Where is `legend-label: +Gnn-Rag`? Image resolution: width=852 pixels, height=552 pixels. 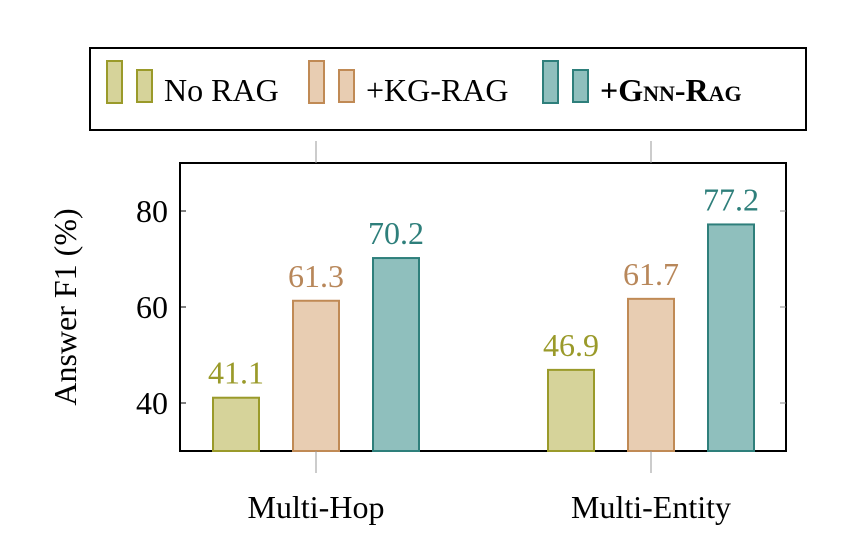
legend-label: +Gnn-Rag is located at coordinates (671, 90).